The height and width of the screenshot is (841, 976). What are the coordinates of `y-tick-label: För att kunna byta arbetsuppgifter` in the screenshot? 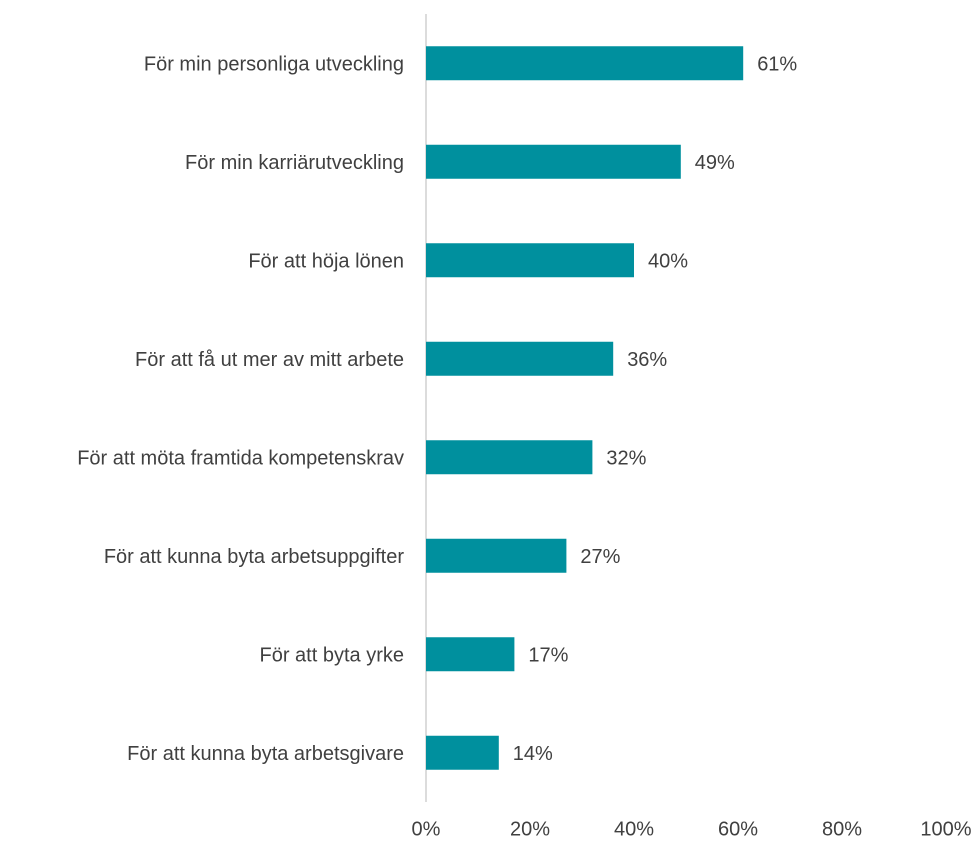 It's located at (254, 557).